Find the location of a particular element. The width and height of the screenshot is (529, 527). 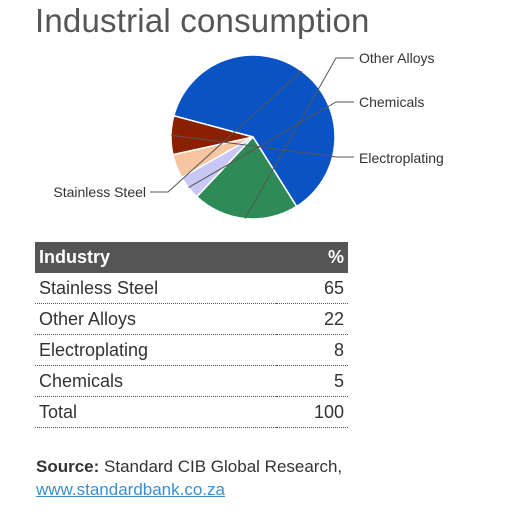

table-row: Other Alloys 22 is located at coordinates (191, 319).